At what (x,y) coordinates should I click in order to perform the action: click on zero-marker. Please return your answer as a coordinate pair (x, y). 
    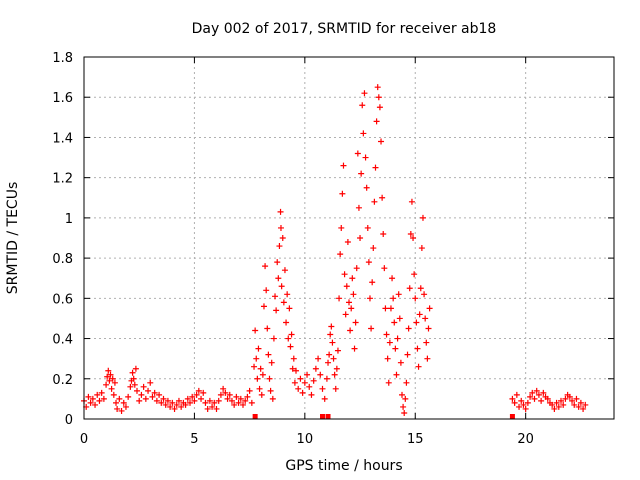
    Looking at the image, I should click on (512, 416).